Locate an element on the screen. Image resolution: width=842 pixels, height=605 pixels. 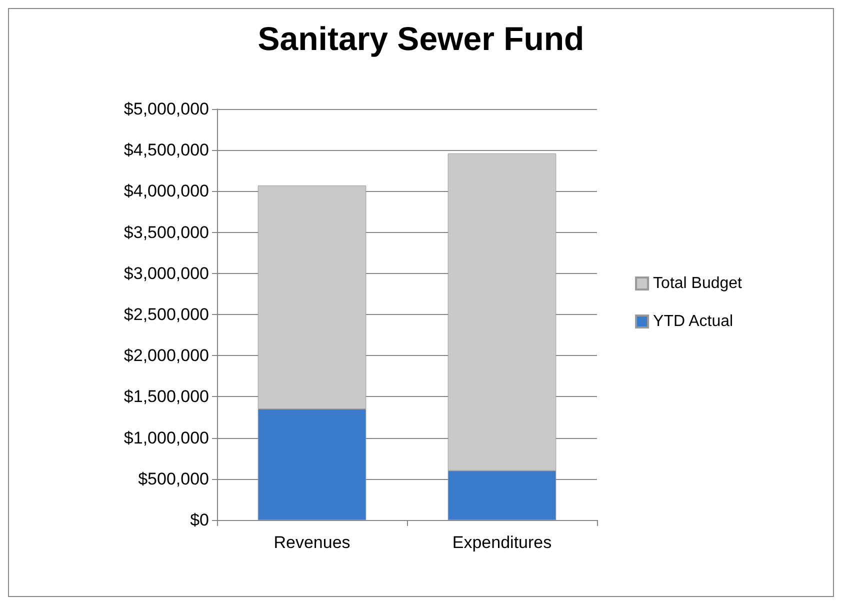
y-tick-label: $500,000 is located at coordinates (173, 478).